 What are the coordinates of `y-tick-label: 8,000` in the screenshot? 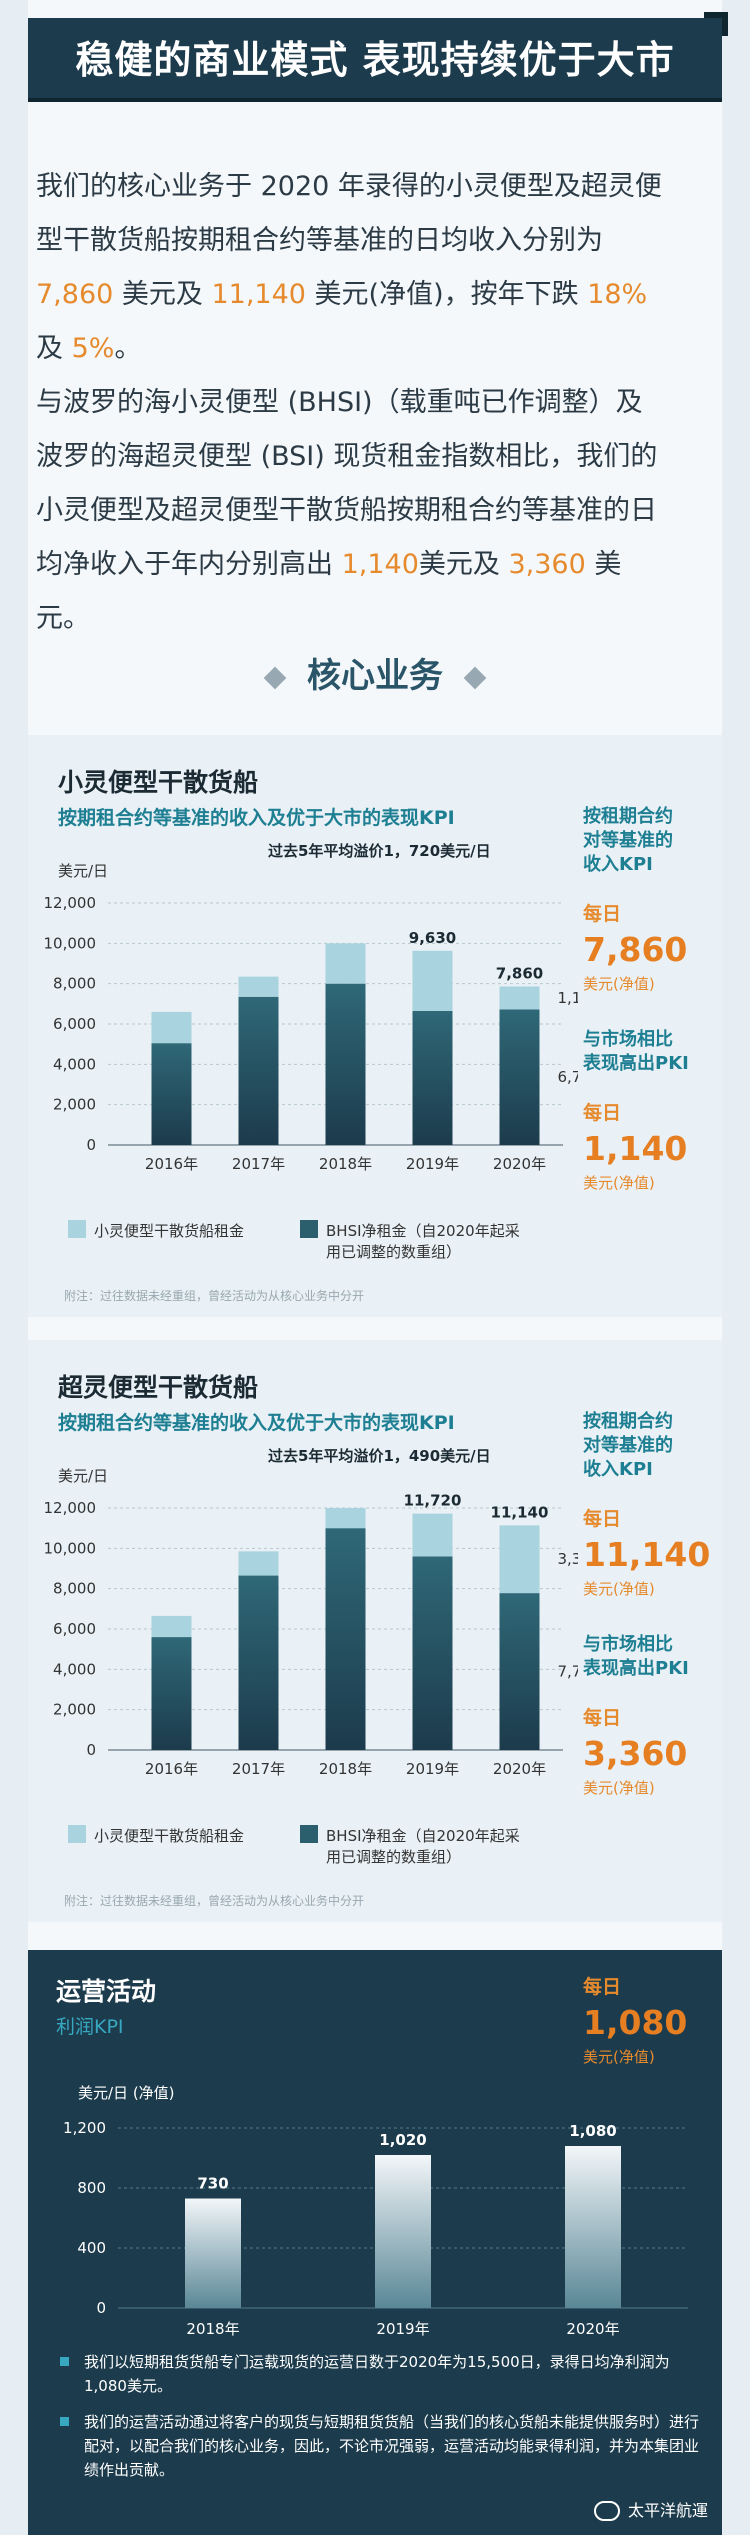 It's located at (74, 984).